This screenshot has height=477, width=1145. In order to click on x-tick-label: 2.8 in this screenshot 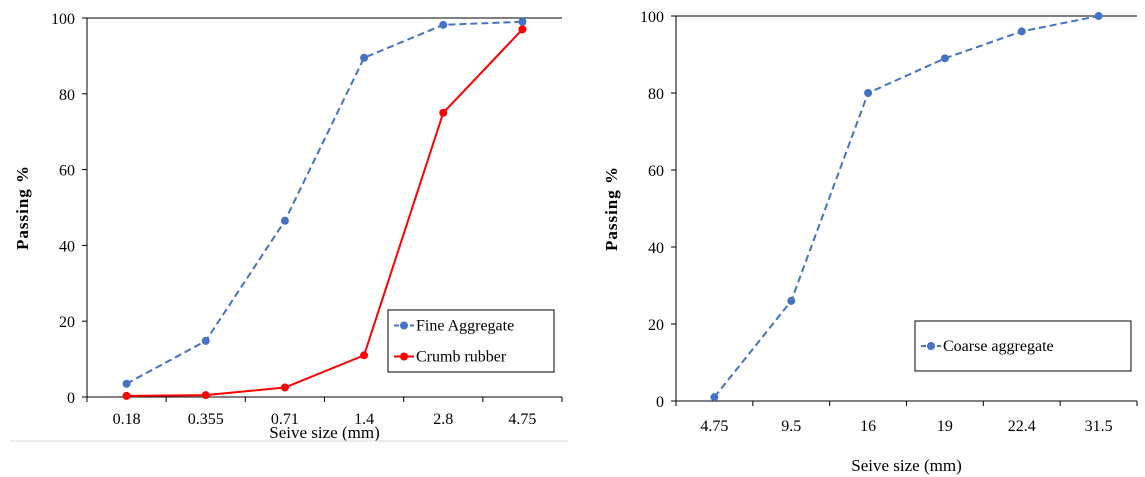, I will do `click(443, 419)`.